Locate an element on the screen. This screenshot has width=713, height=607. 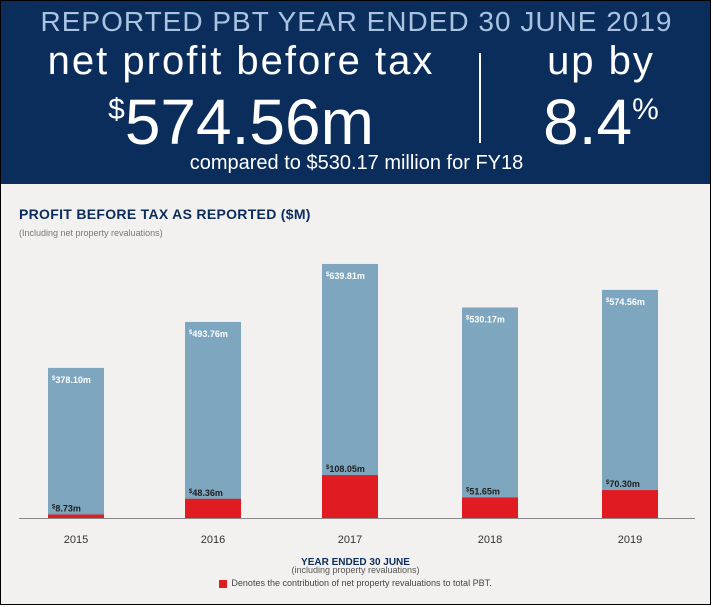
data-label-total-2018: $530.17m is located at coordinates (485, 319).